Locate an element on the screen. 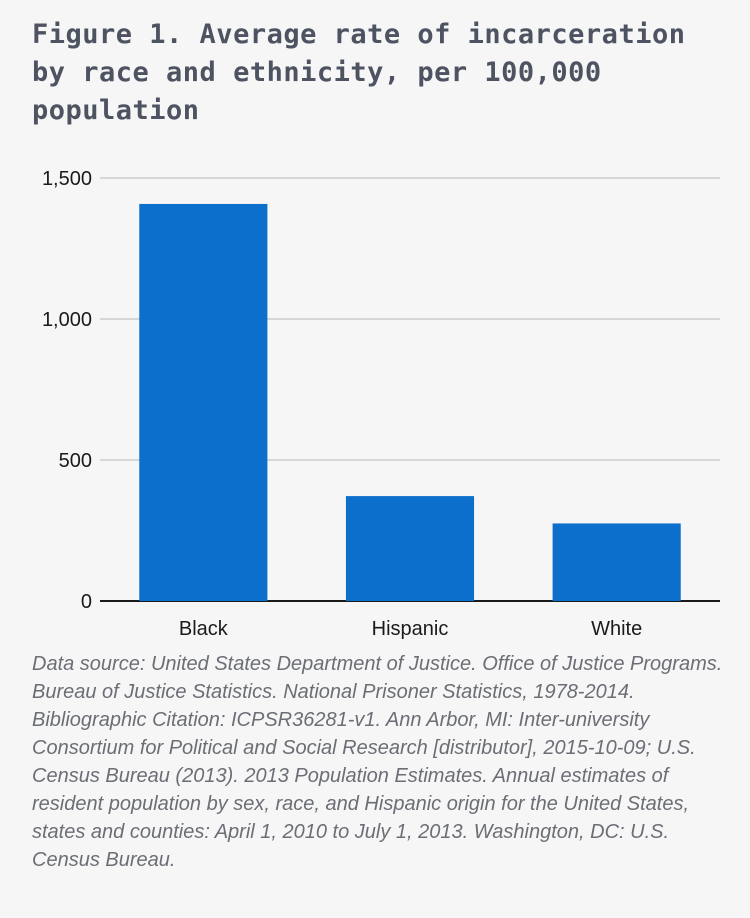 Image resolution: width=750 pixels, height=918 pixels. y-tick-label: 0 is located at coordinates (86, 602).